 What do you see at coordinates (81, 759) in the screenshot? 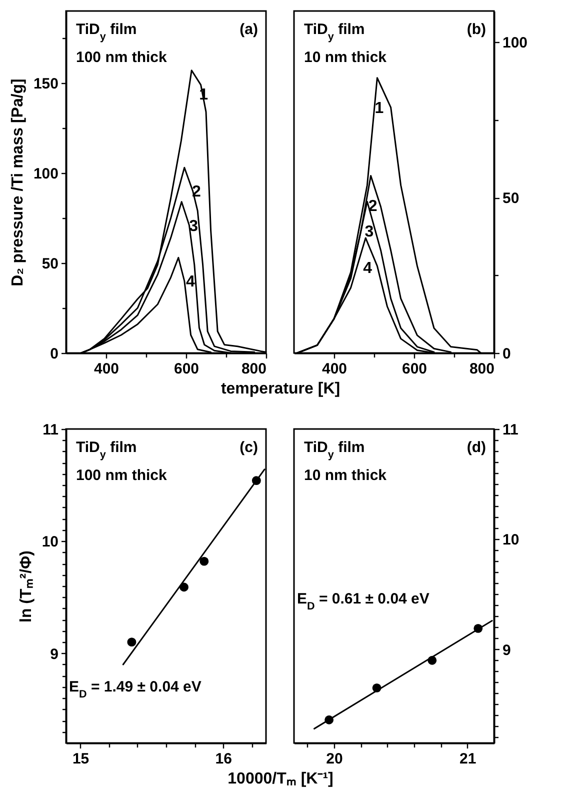
I see `x-tick-label: 15` at bounding box center [81, 759].